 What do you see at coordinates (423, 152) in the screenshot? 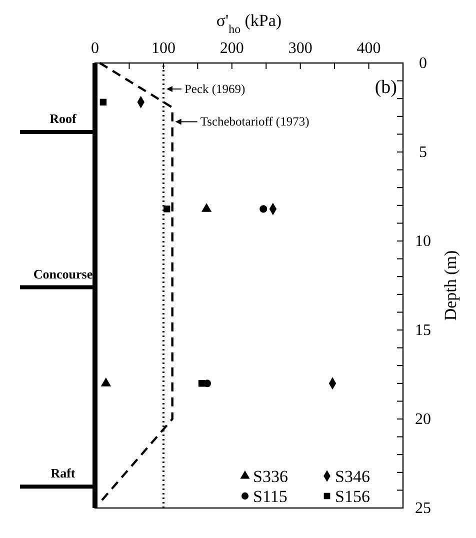
I see `y-tick-label: 5` at bounding box center [423, 152].